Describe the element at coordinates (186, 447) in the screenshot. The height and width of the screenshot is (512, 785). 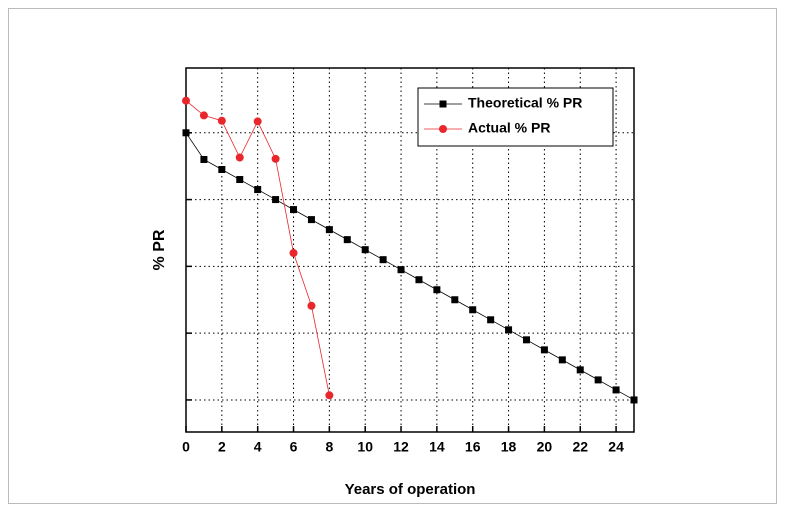
I see `x-tick-label: 0` at that location.